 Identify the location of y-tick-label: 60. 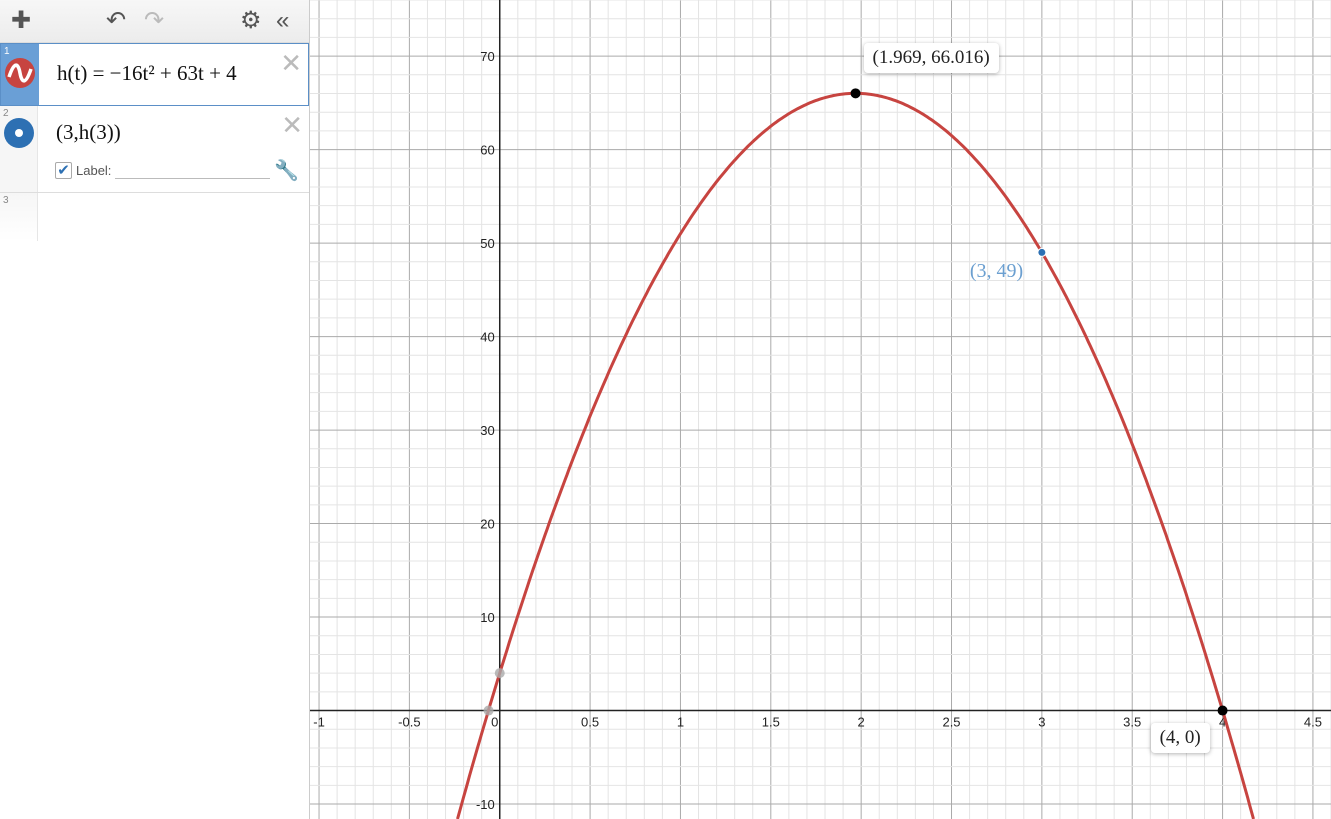
(487, 150).